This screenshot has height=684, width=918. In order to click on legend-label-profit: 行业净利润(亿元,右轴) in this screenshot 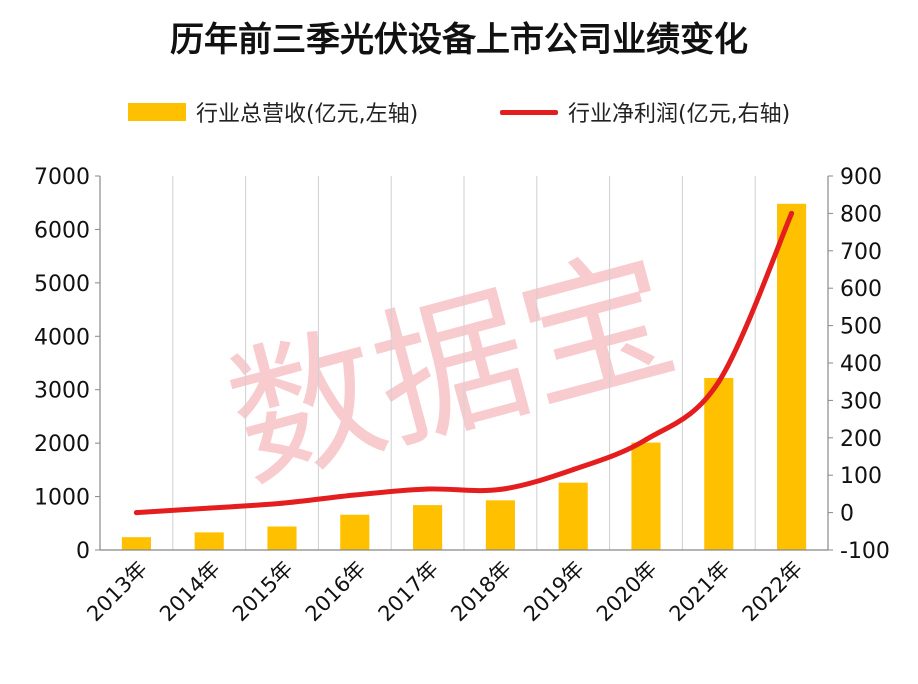, I will do `click(679, 114)`.